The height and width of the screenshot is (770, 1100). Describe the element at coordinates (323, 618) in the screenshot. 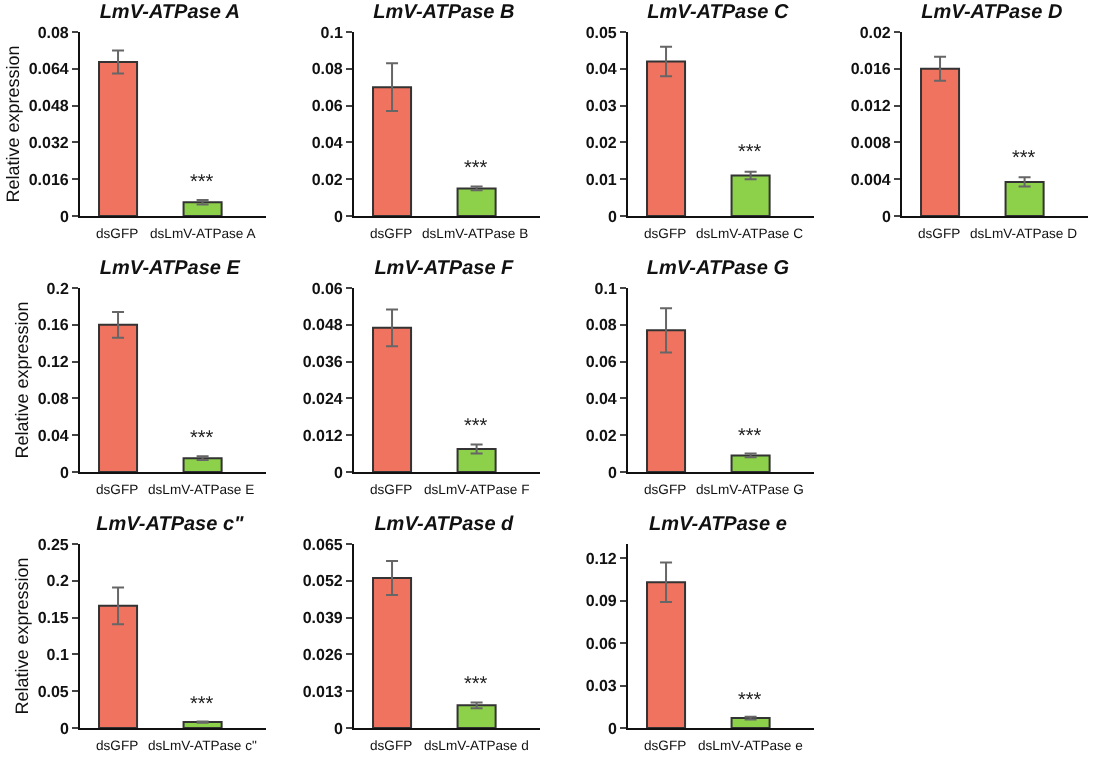

I see `y-tick-label: 0.039` at that location.